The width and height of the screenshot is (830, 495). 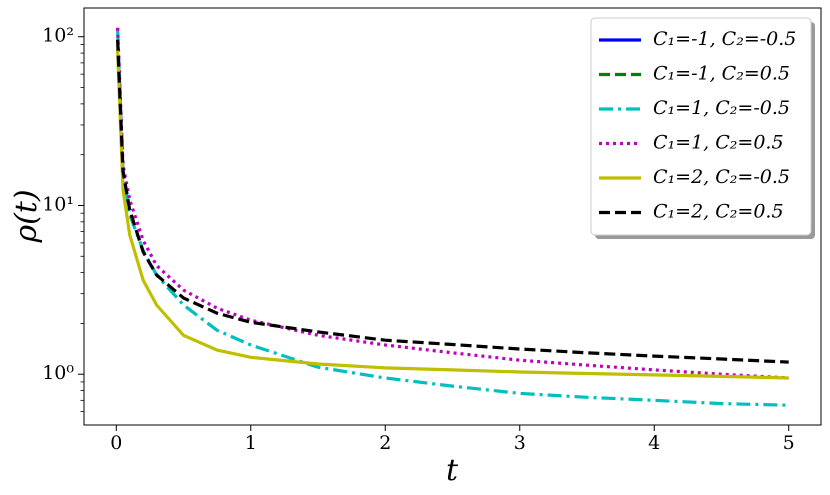 I want to click on y-axis-label: ρ(t), so click(x=26, y=216).